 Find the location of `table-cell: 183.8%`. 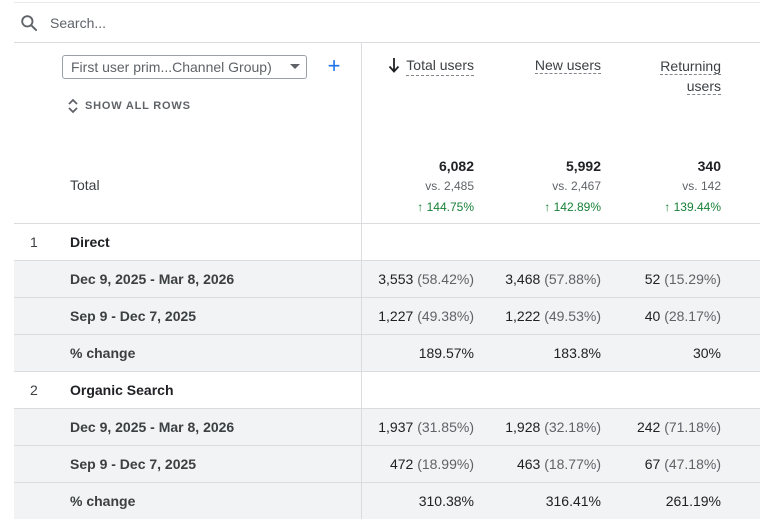

table-cell: 183.8% is located at coordinates (577, 353).